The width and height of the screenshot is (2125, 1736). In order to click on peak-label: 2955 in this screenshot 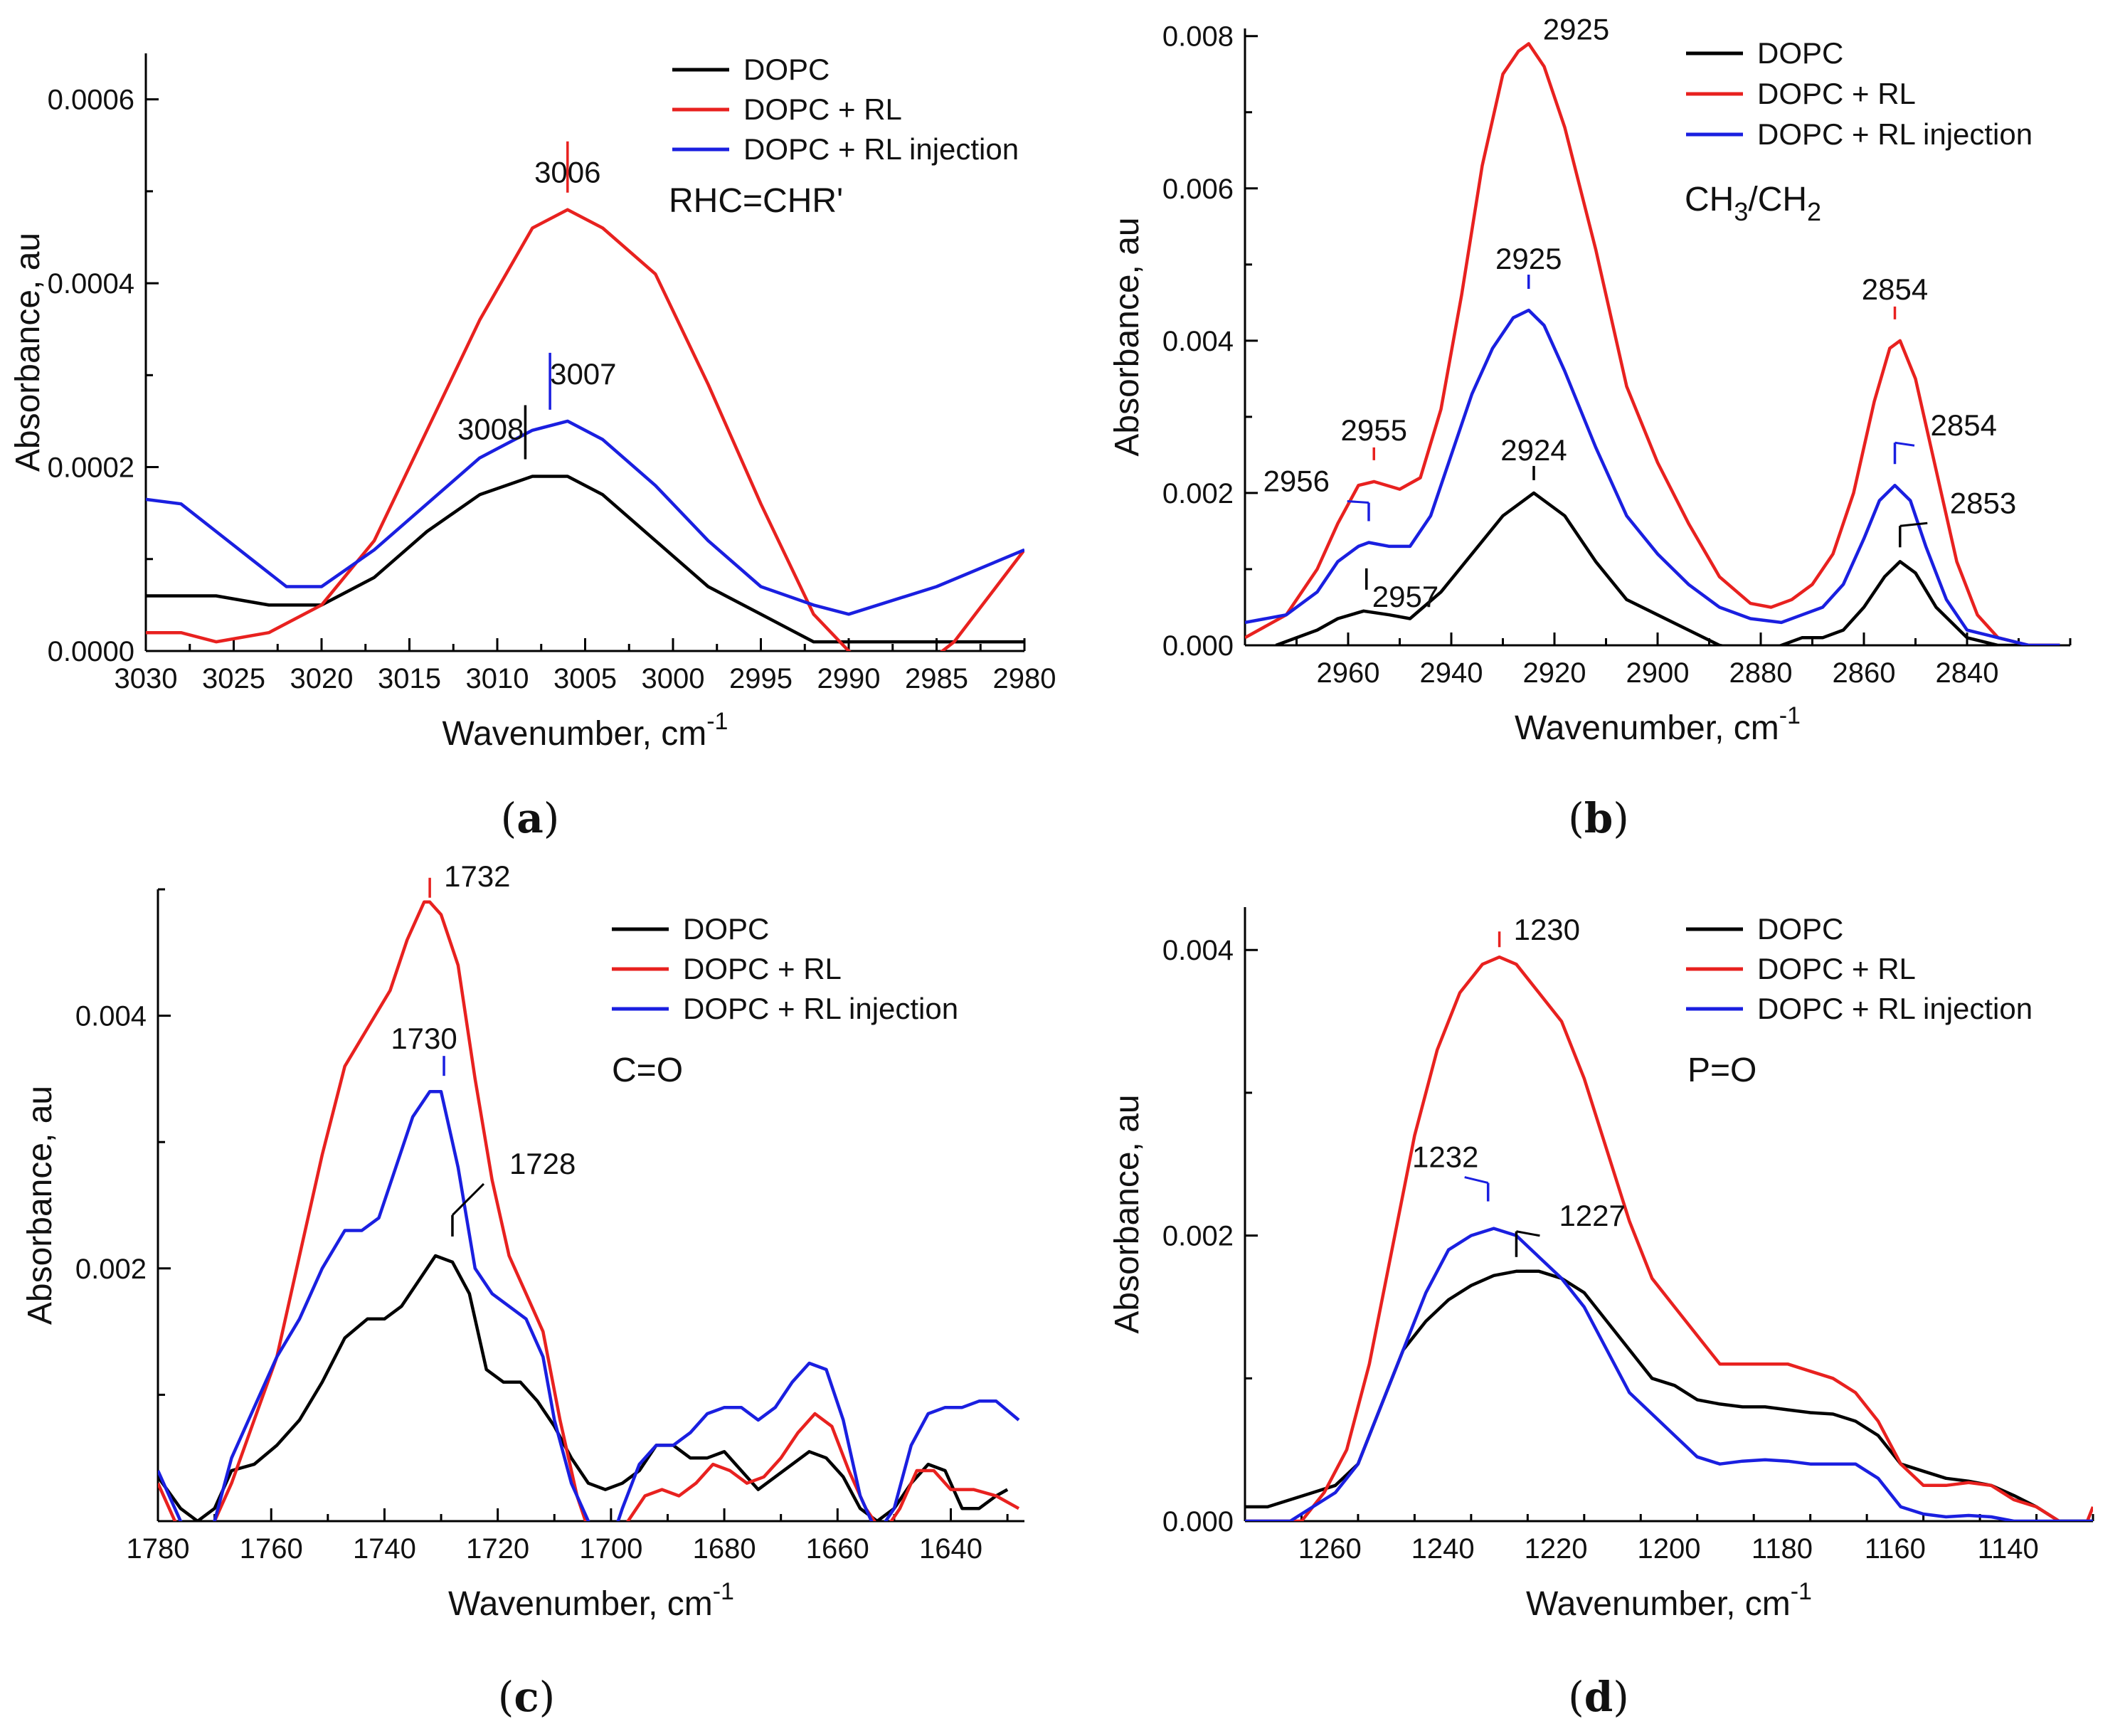, I will do `click(1374, 430)`.